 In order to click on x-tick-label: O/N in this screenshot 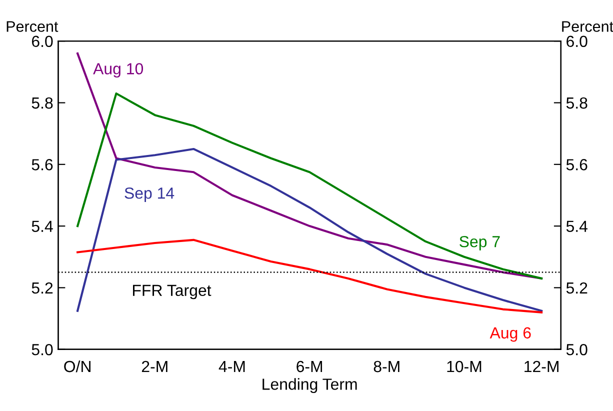, I will do `click(77, 366)`.